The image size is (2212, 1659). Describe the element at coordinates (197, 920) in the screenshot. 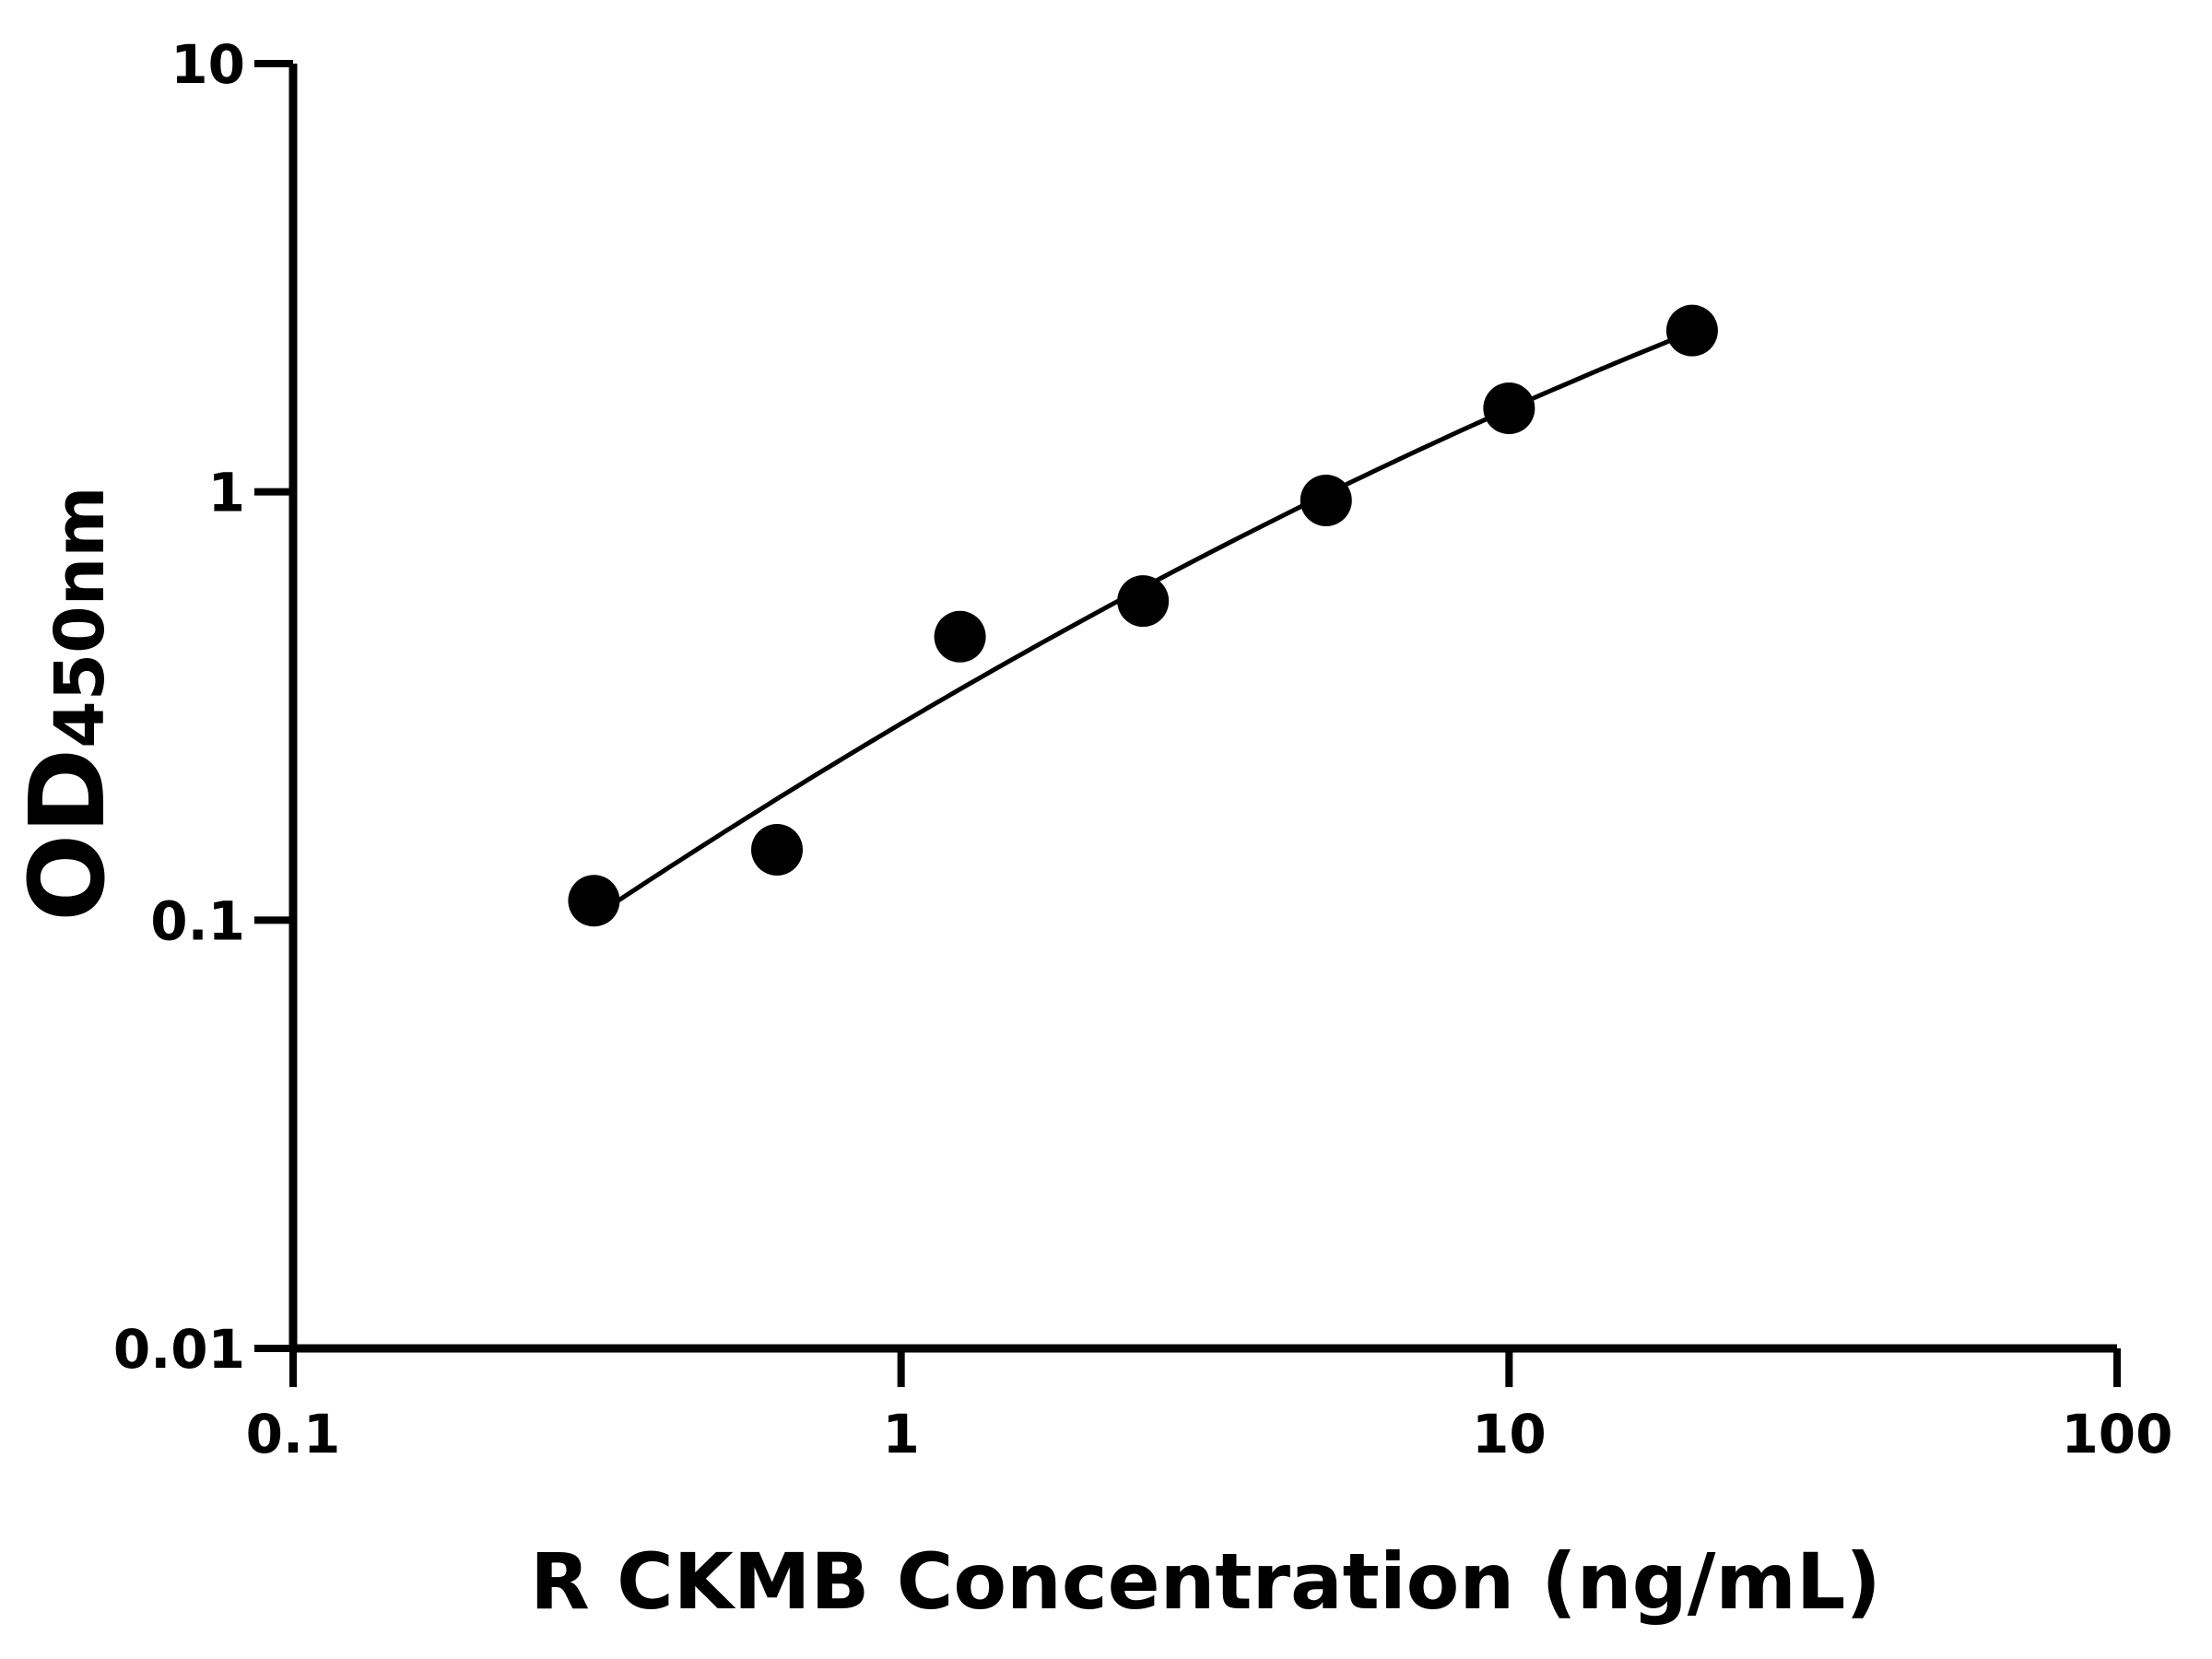

I see `y-tick-label: 0.1` at that location.